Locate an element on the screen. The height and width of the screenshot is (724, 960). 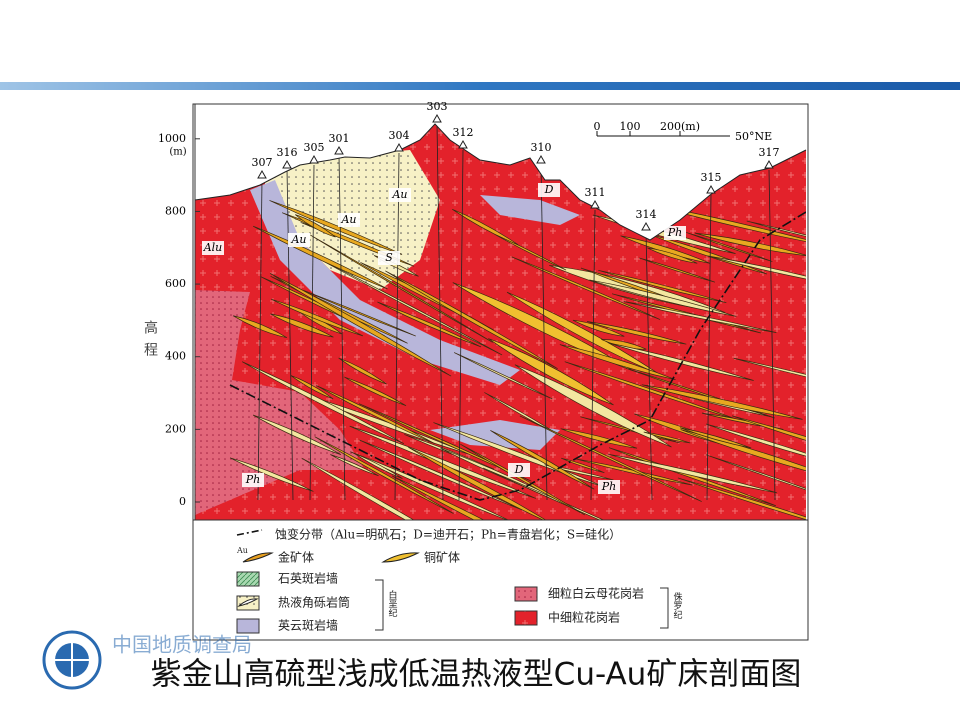
slide-title: 紫金山高硫型浅成低温热液型Cu-Au矿床剖面图 is located at coordinates (476, 675).